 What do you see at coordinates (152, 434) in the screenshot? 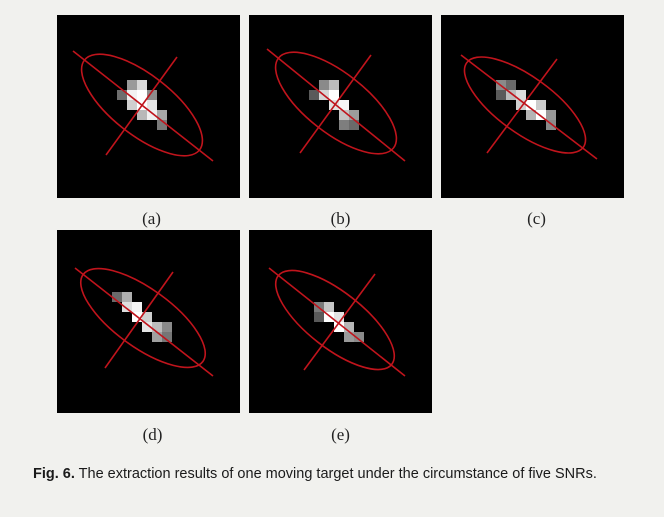
I see `panel-label-d: (d)` at bounding box center [152, 434].